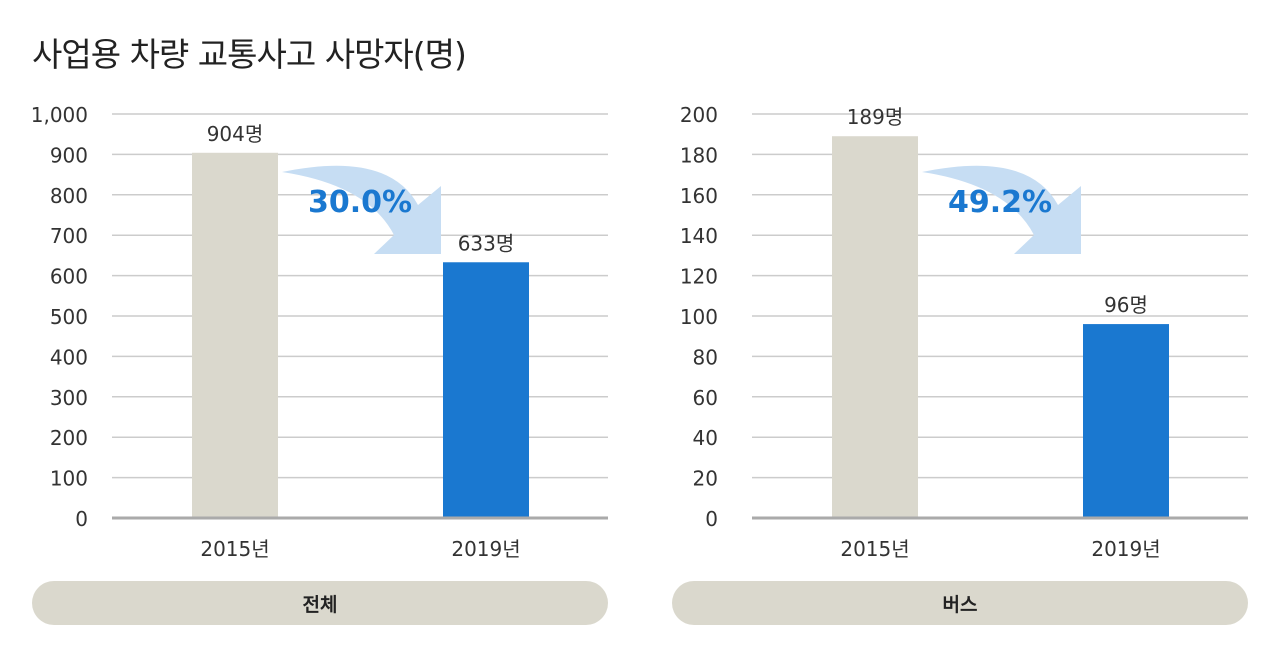 The height and width of the screenshot is (672, 1280). What do you see at coordinates (705, 438) in the screenshot?
I see `y-tick-label: 40` at bounding box center [705, 438].